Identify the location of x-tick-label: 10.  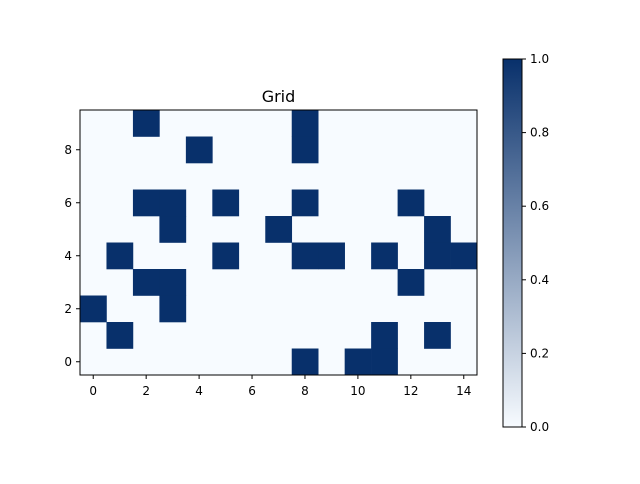
(357, 391).